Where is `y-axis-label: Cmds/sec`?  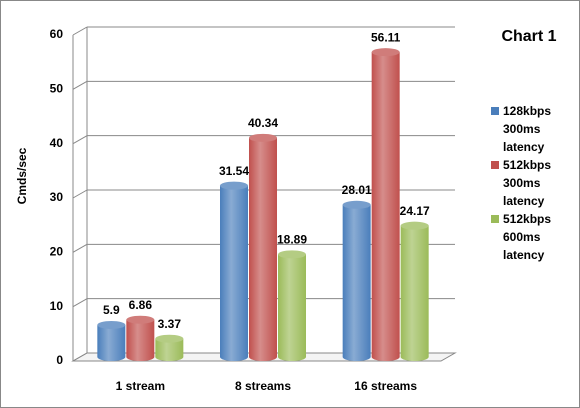
y-axis-label: Cmds/sec is located at coordinates (22, 175).